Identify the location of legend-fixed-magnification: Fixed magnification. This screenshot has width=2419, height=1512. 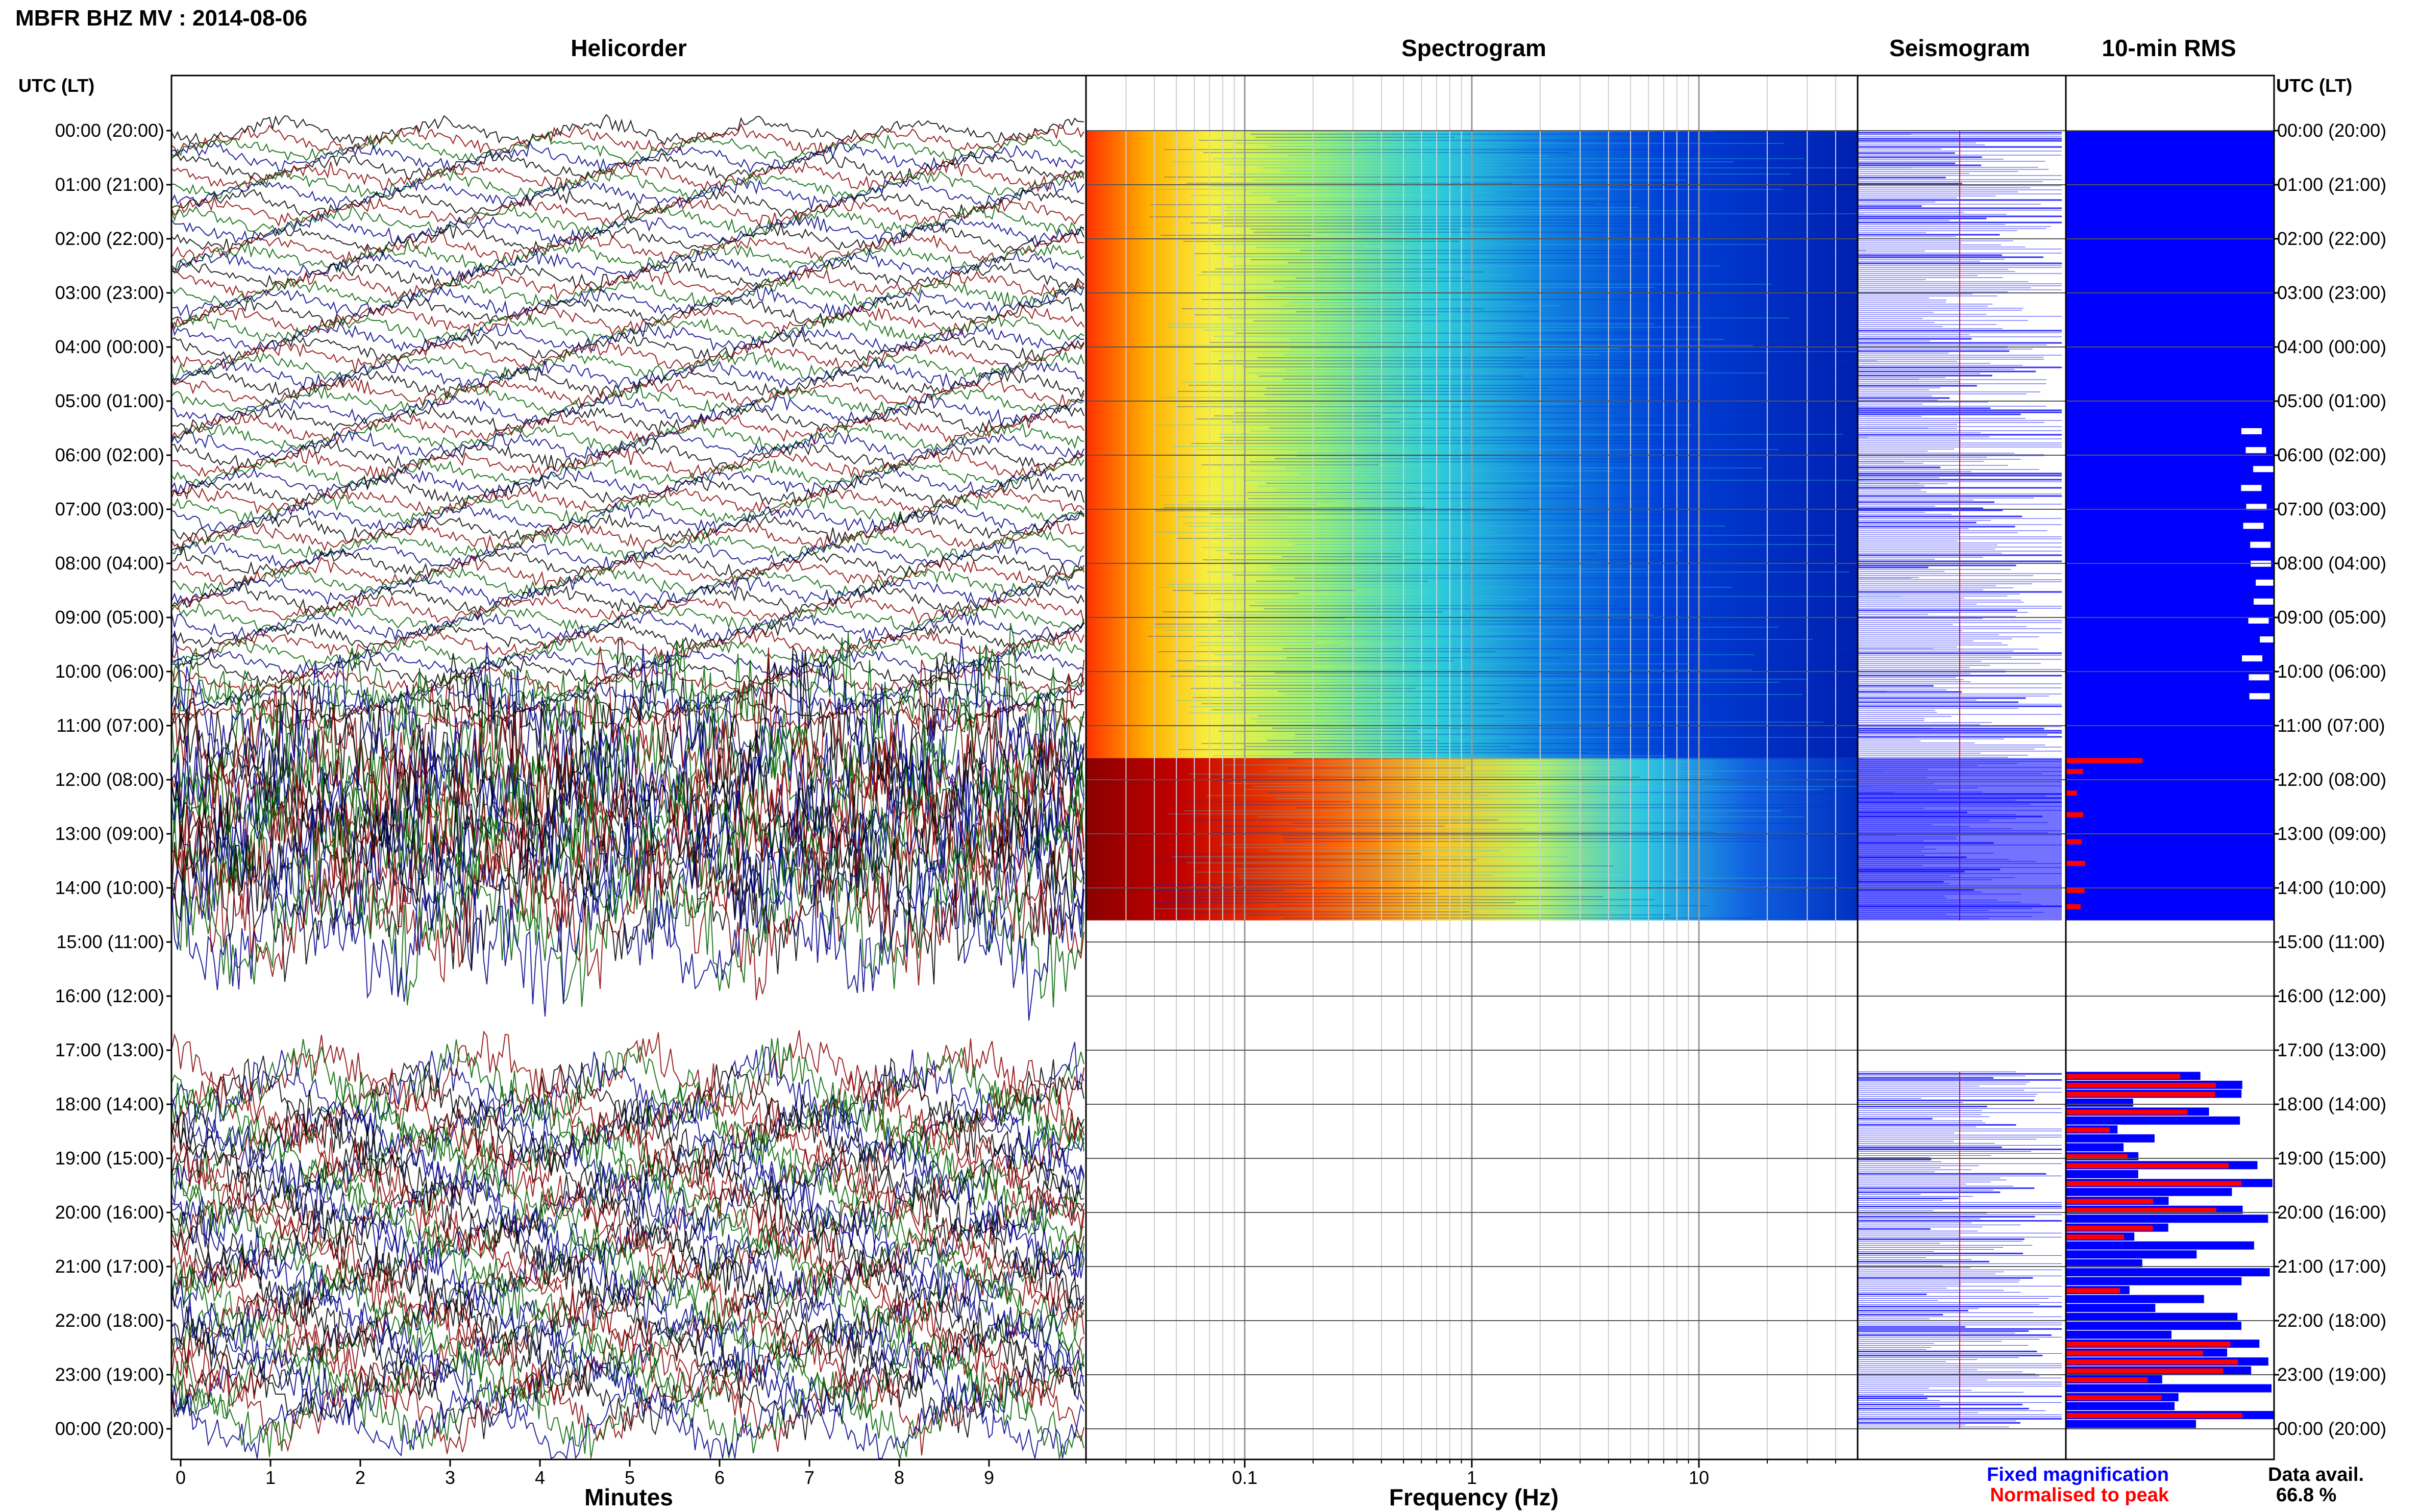
(2078, 1474).